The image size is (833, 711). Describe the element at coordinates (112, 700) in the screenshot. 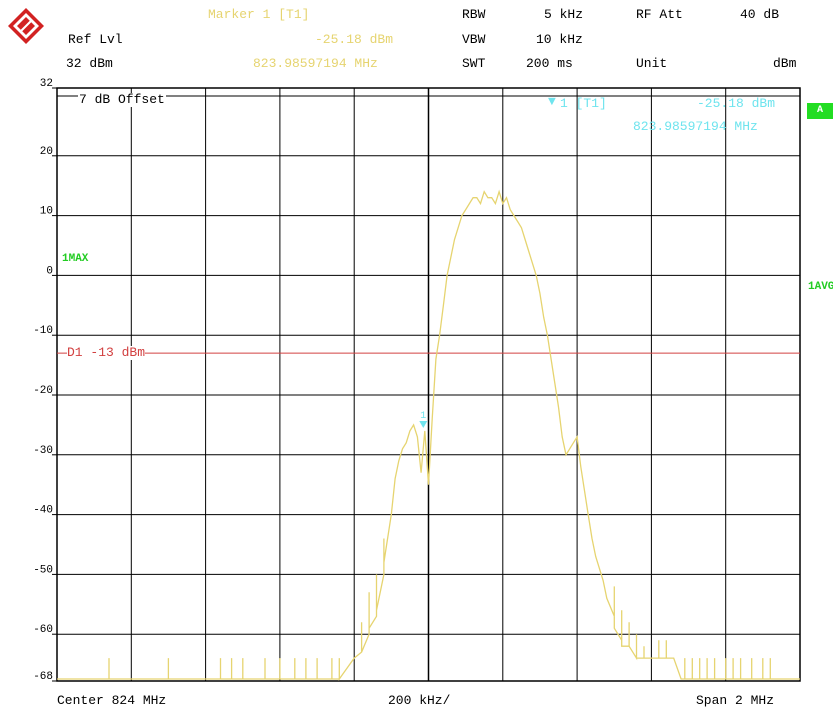

I see `center-frequency: Center 824 MHz` at that location.